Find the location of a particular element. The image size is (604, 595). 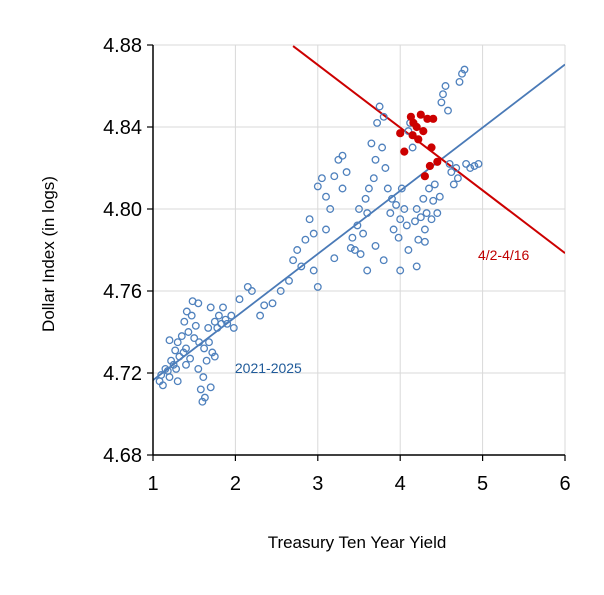

y-axis-title: Dollar Index (in logs) is located at coordinates (48, 254).